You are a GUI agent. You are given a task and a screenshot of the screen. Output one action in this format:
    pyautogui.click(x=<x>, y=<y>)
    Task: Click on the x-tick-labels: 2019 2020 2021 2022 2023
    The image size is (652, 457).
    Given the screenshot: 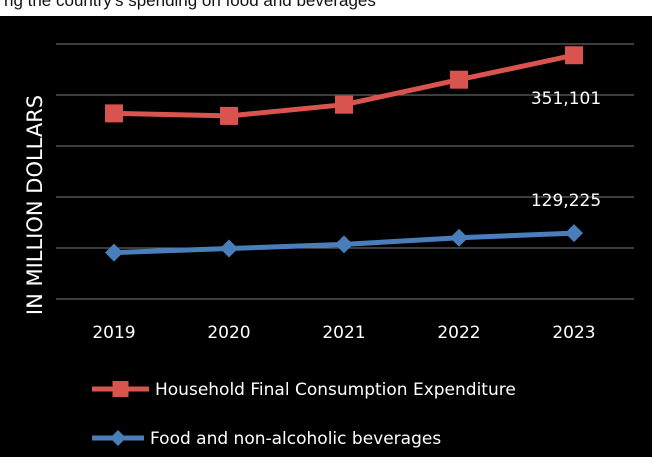 What is the action you would take?
    pyautogui.click(x=343, y=333)
    